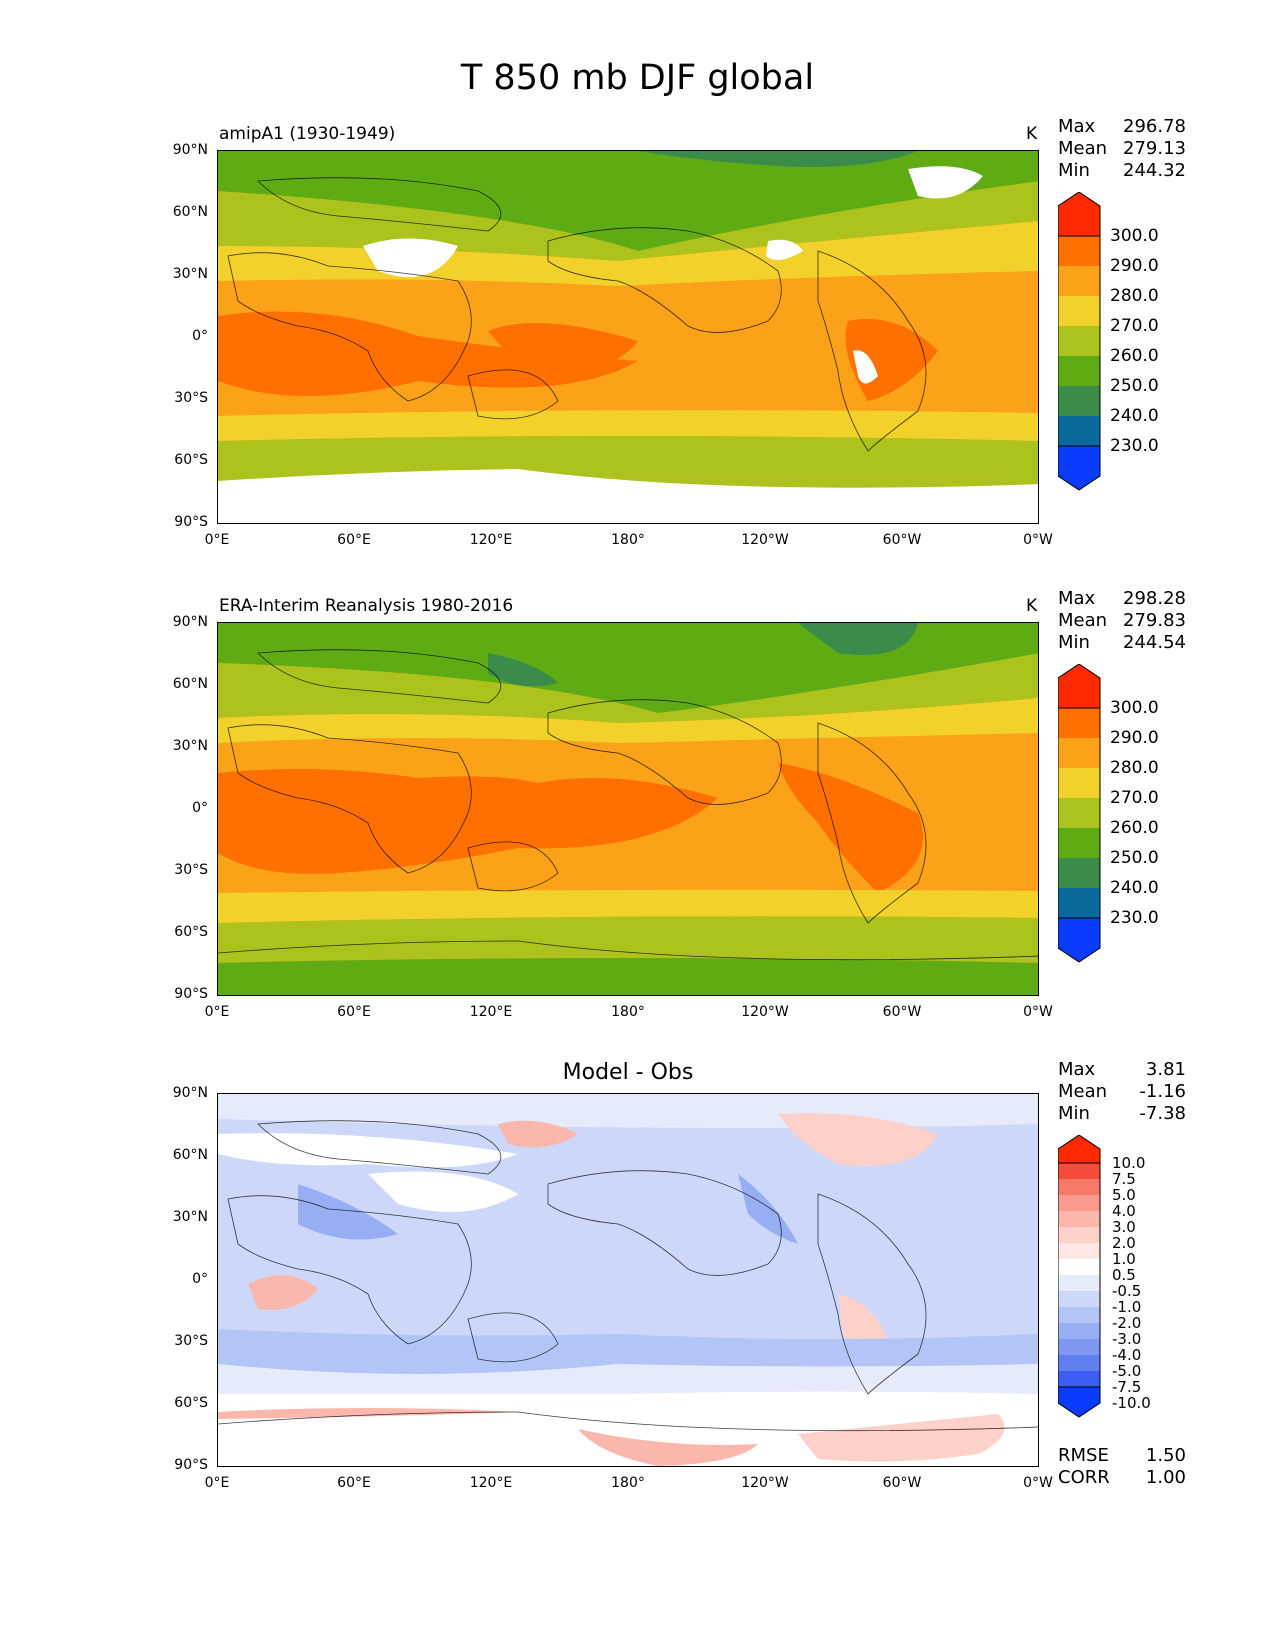  Describe the element at coordinates (1083, 1455) in the screenshot. I see `rmse-label: RMSE` at that location.